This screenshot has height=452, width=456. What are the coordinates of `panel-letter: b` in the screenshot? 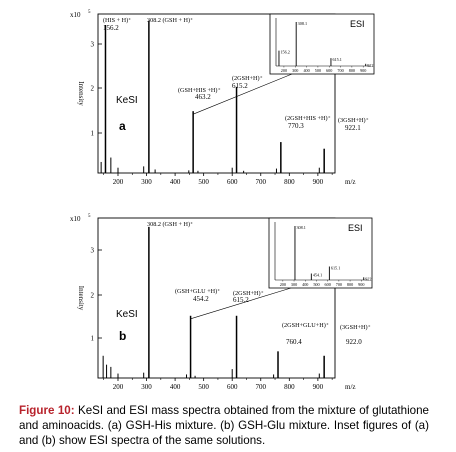 It's located at (122, 336).